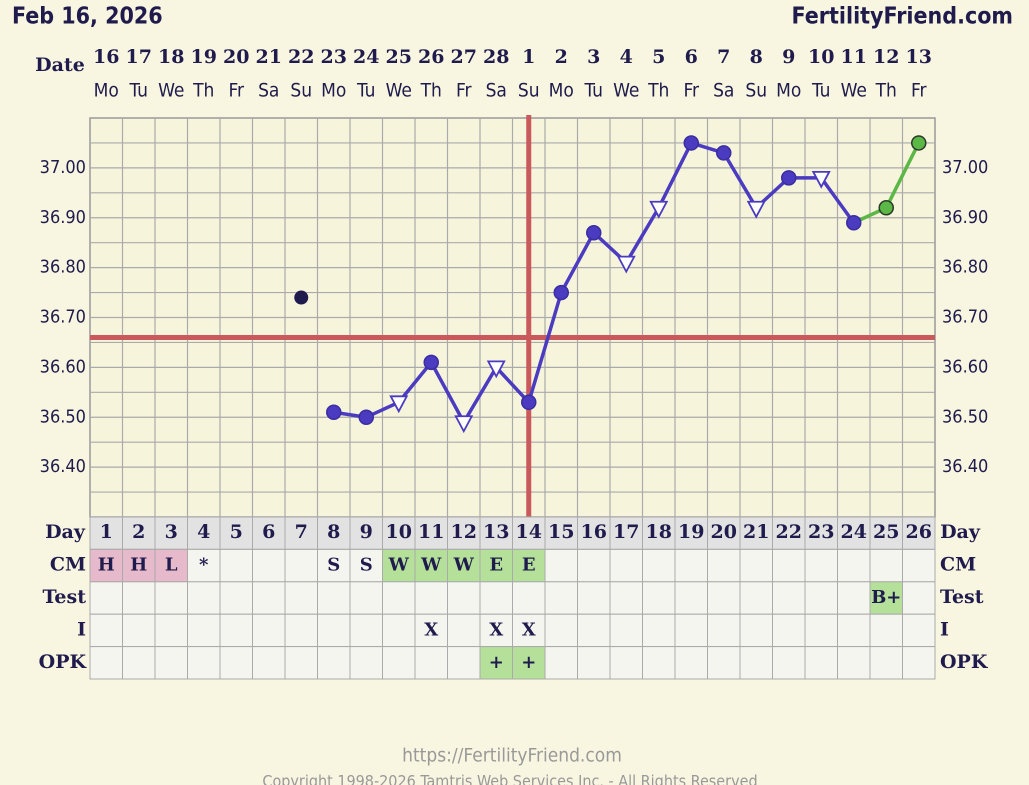  I want to click on day-number: 8, so click(333, 532).